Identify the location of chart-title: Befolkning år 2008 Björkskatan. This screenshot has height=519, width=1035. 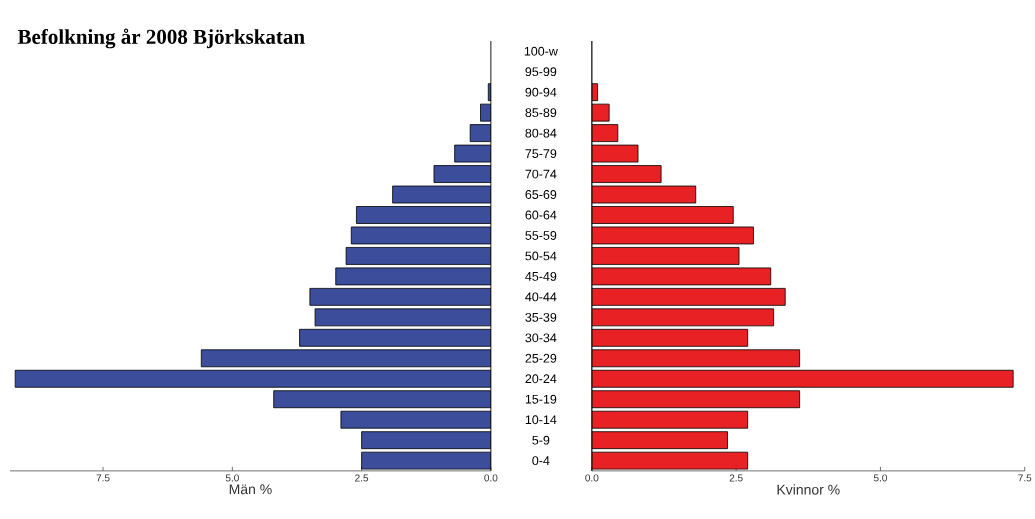
(161, 38).